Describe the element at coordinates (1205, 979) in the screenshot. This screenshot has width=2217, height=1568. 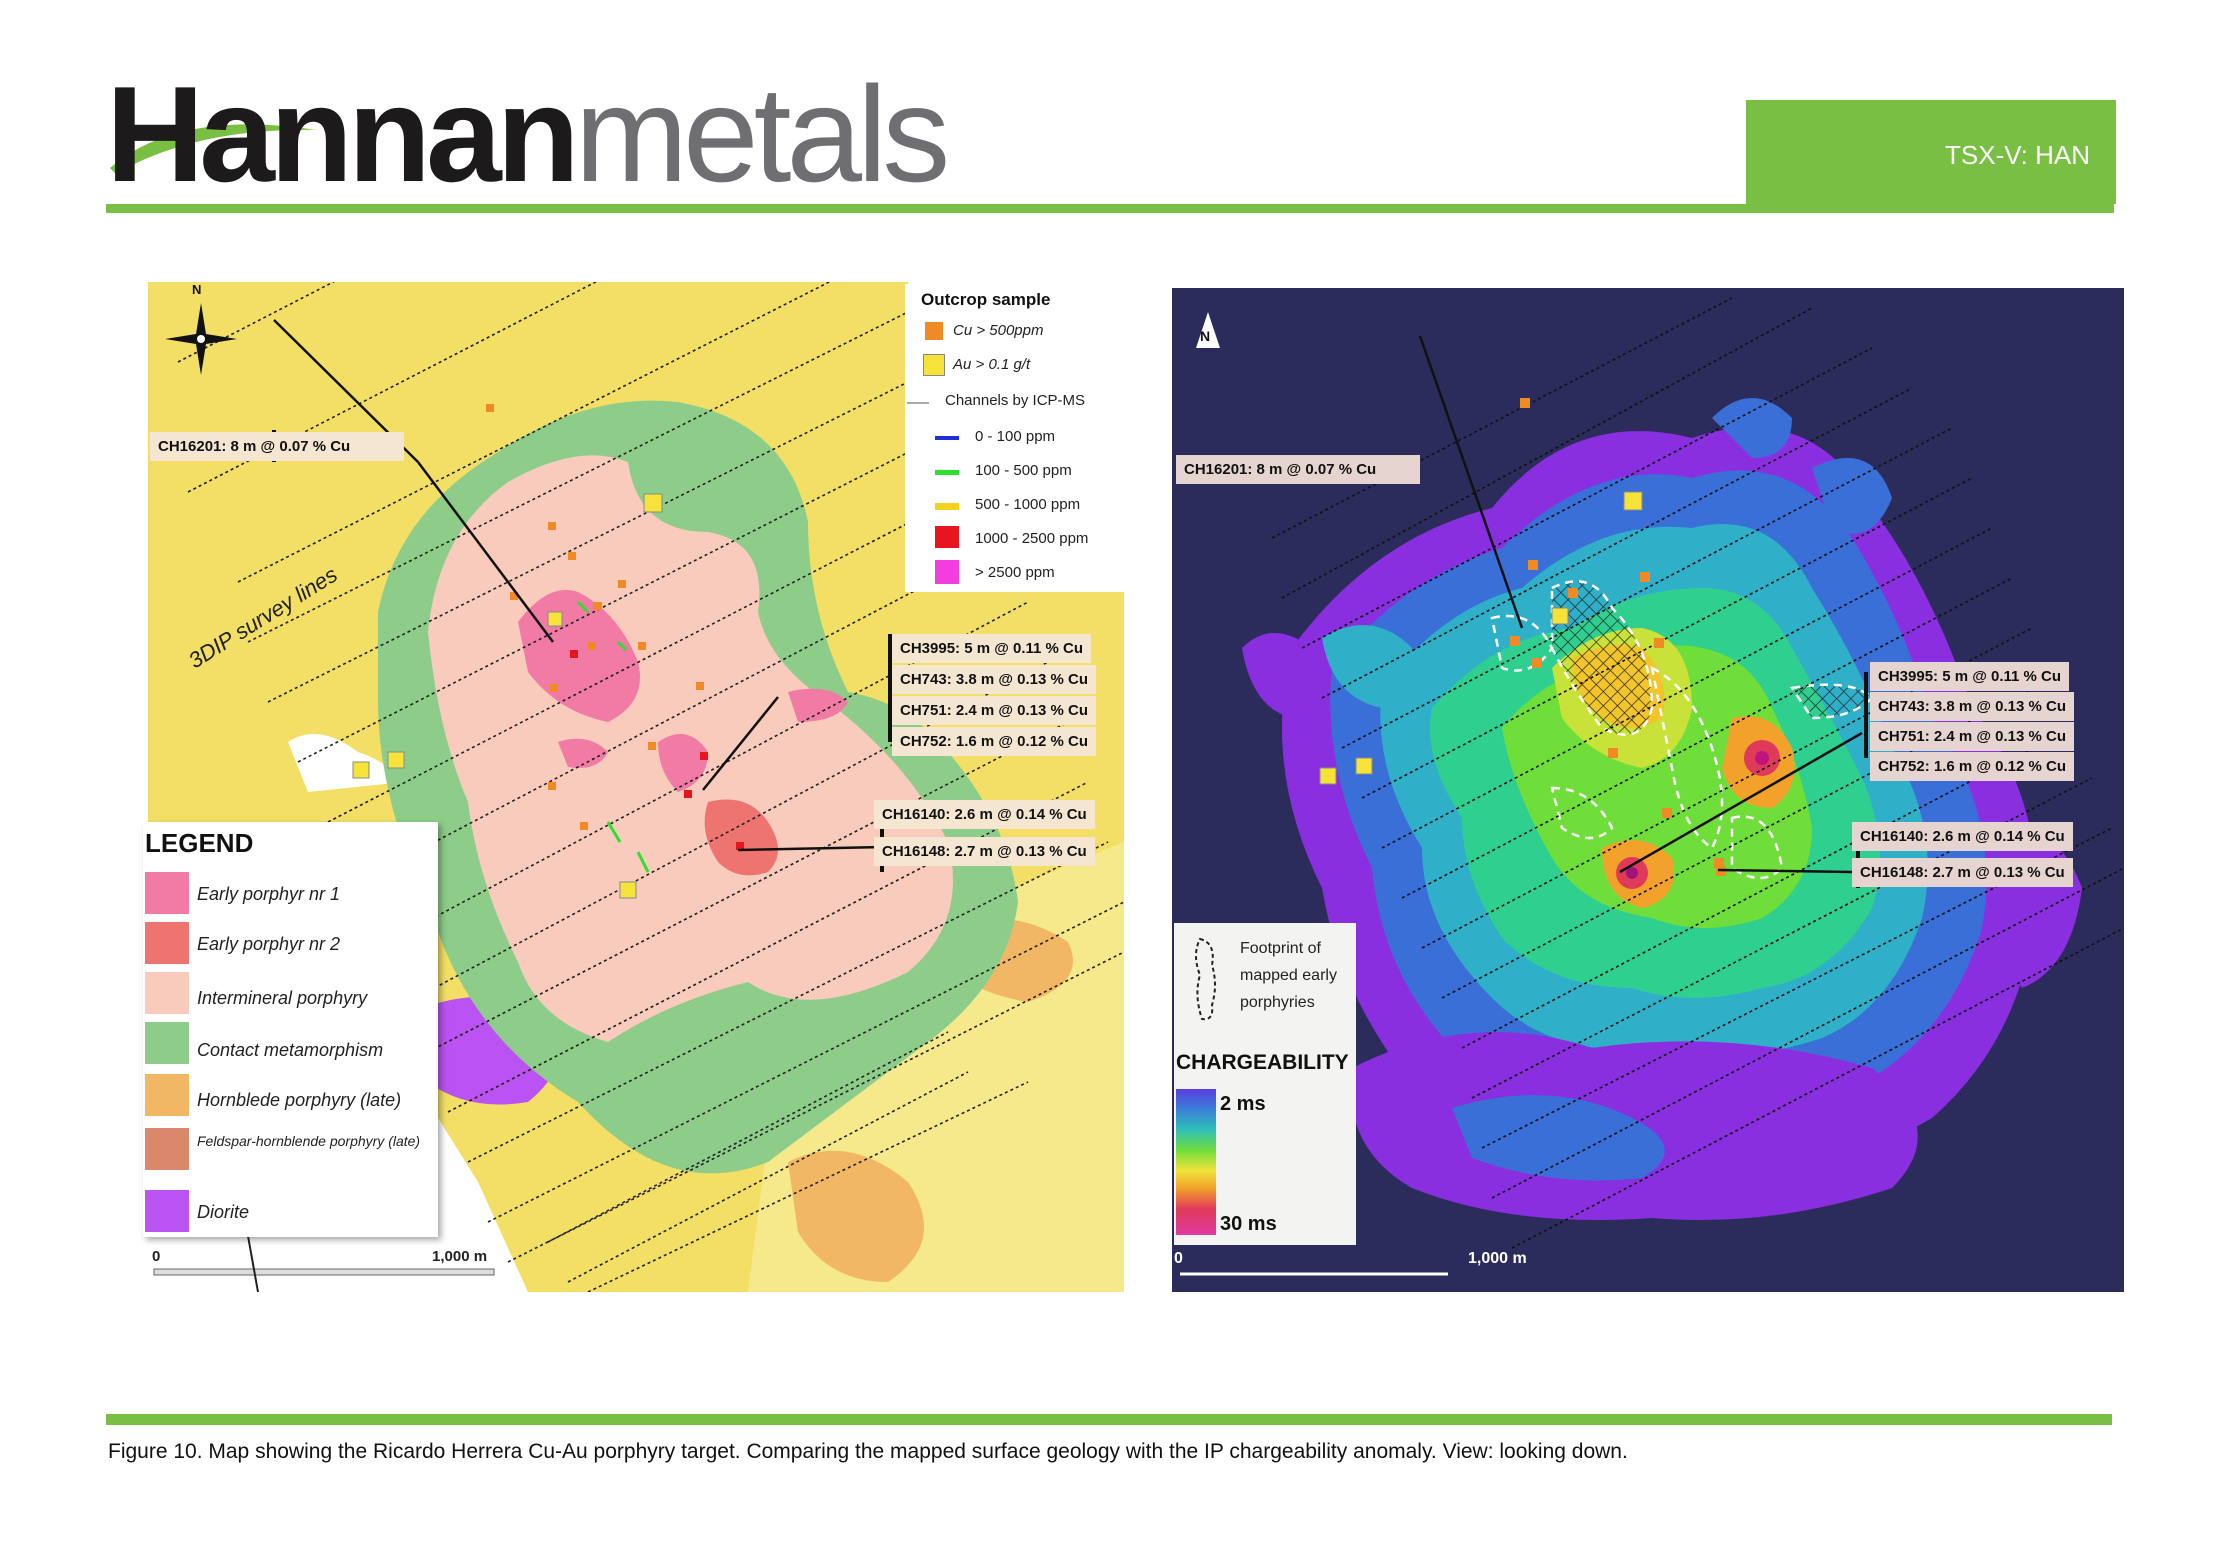
I see `footprint-icon` at that location.